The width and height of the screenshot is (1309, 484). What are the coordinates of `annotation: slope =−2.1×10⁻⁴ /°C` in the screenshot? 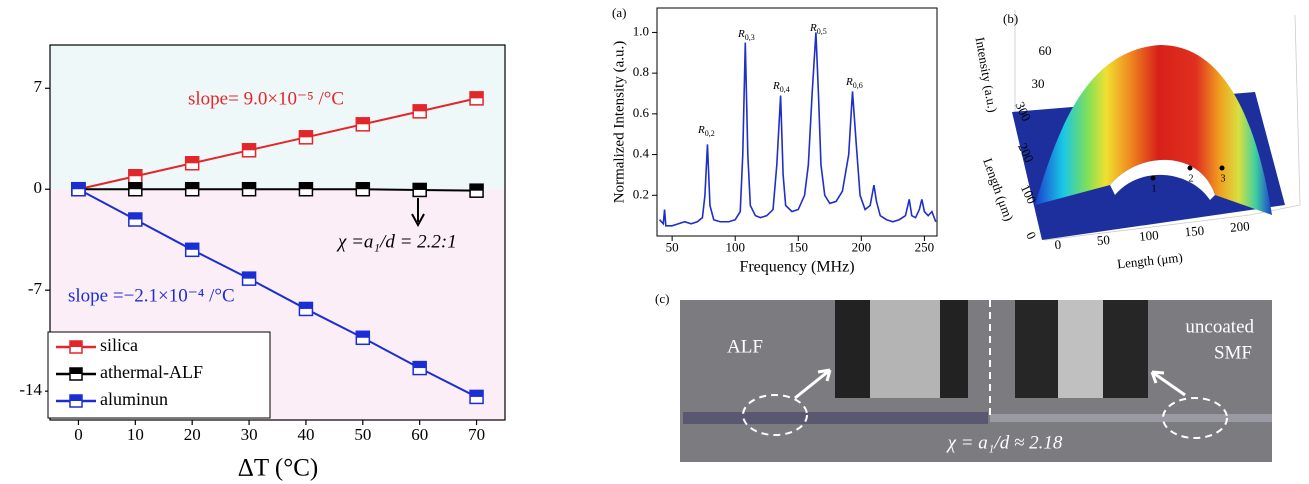 It's located at (151, 295).